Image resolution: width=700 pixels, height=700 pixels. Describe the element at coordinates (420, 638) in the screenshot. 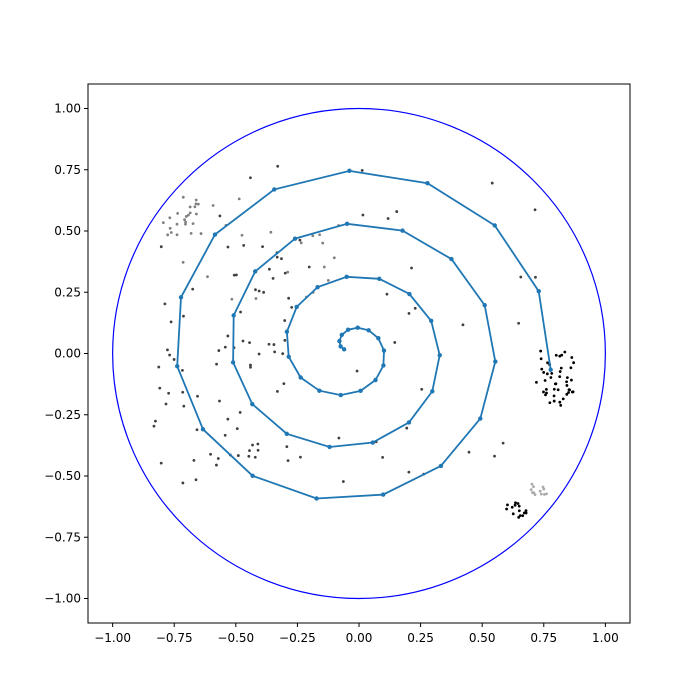

I see `x-tick-label: 0.25` at that location.